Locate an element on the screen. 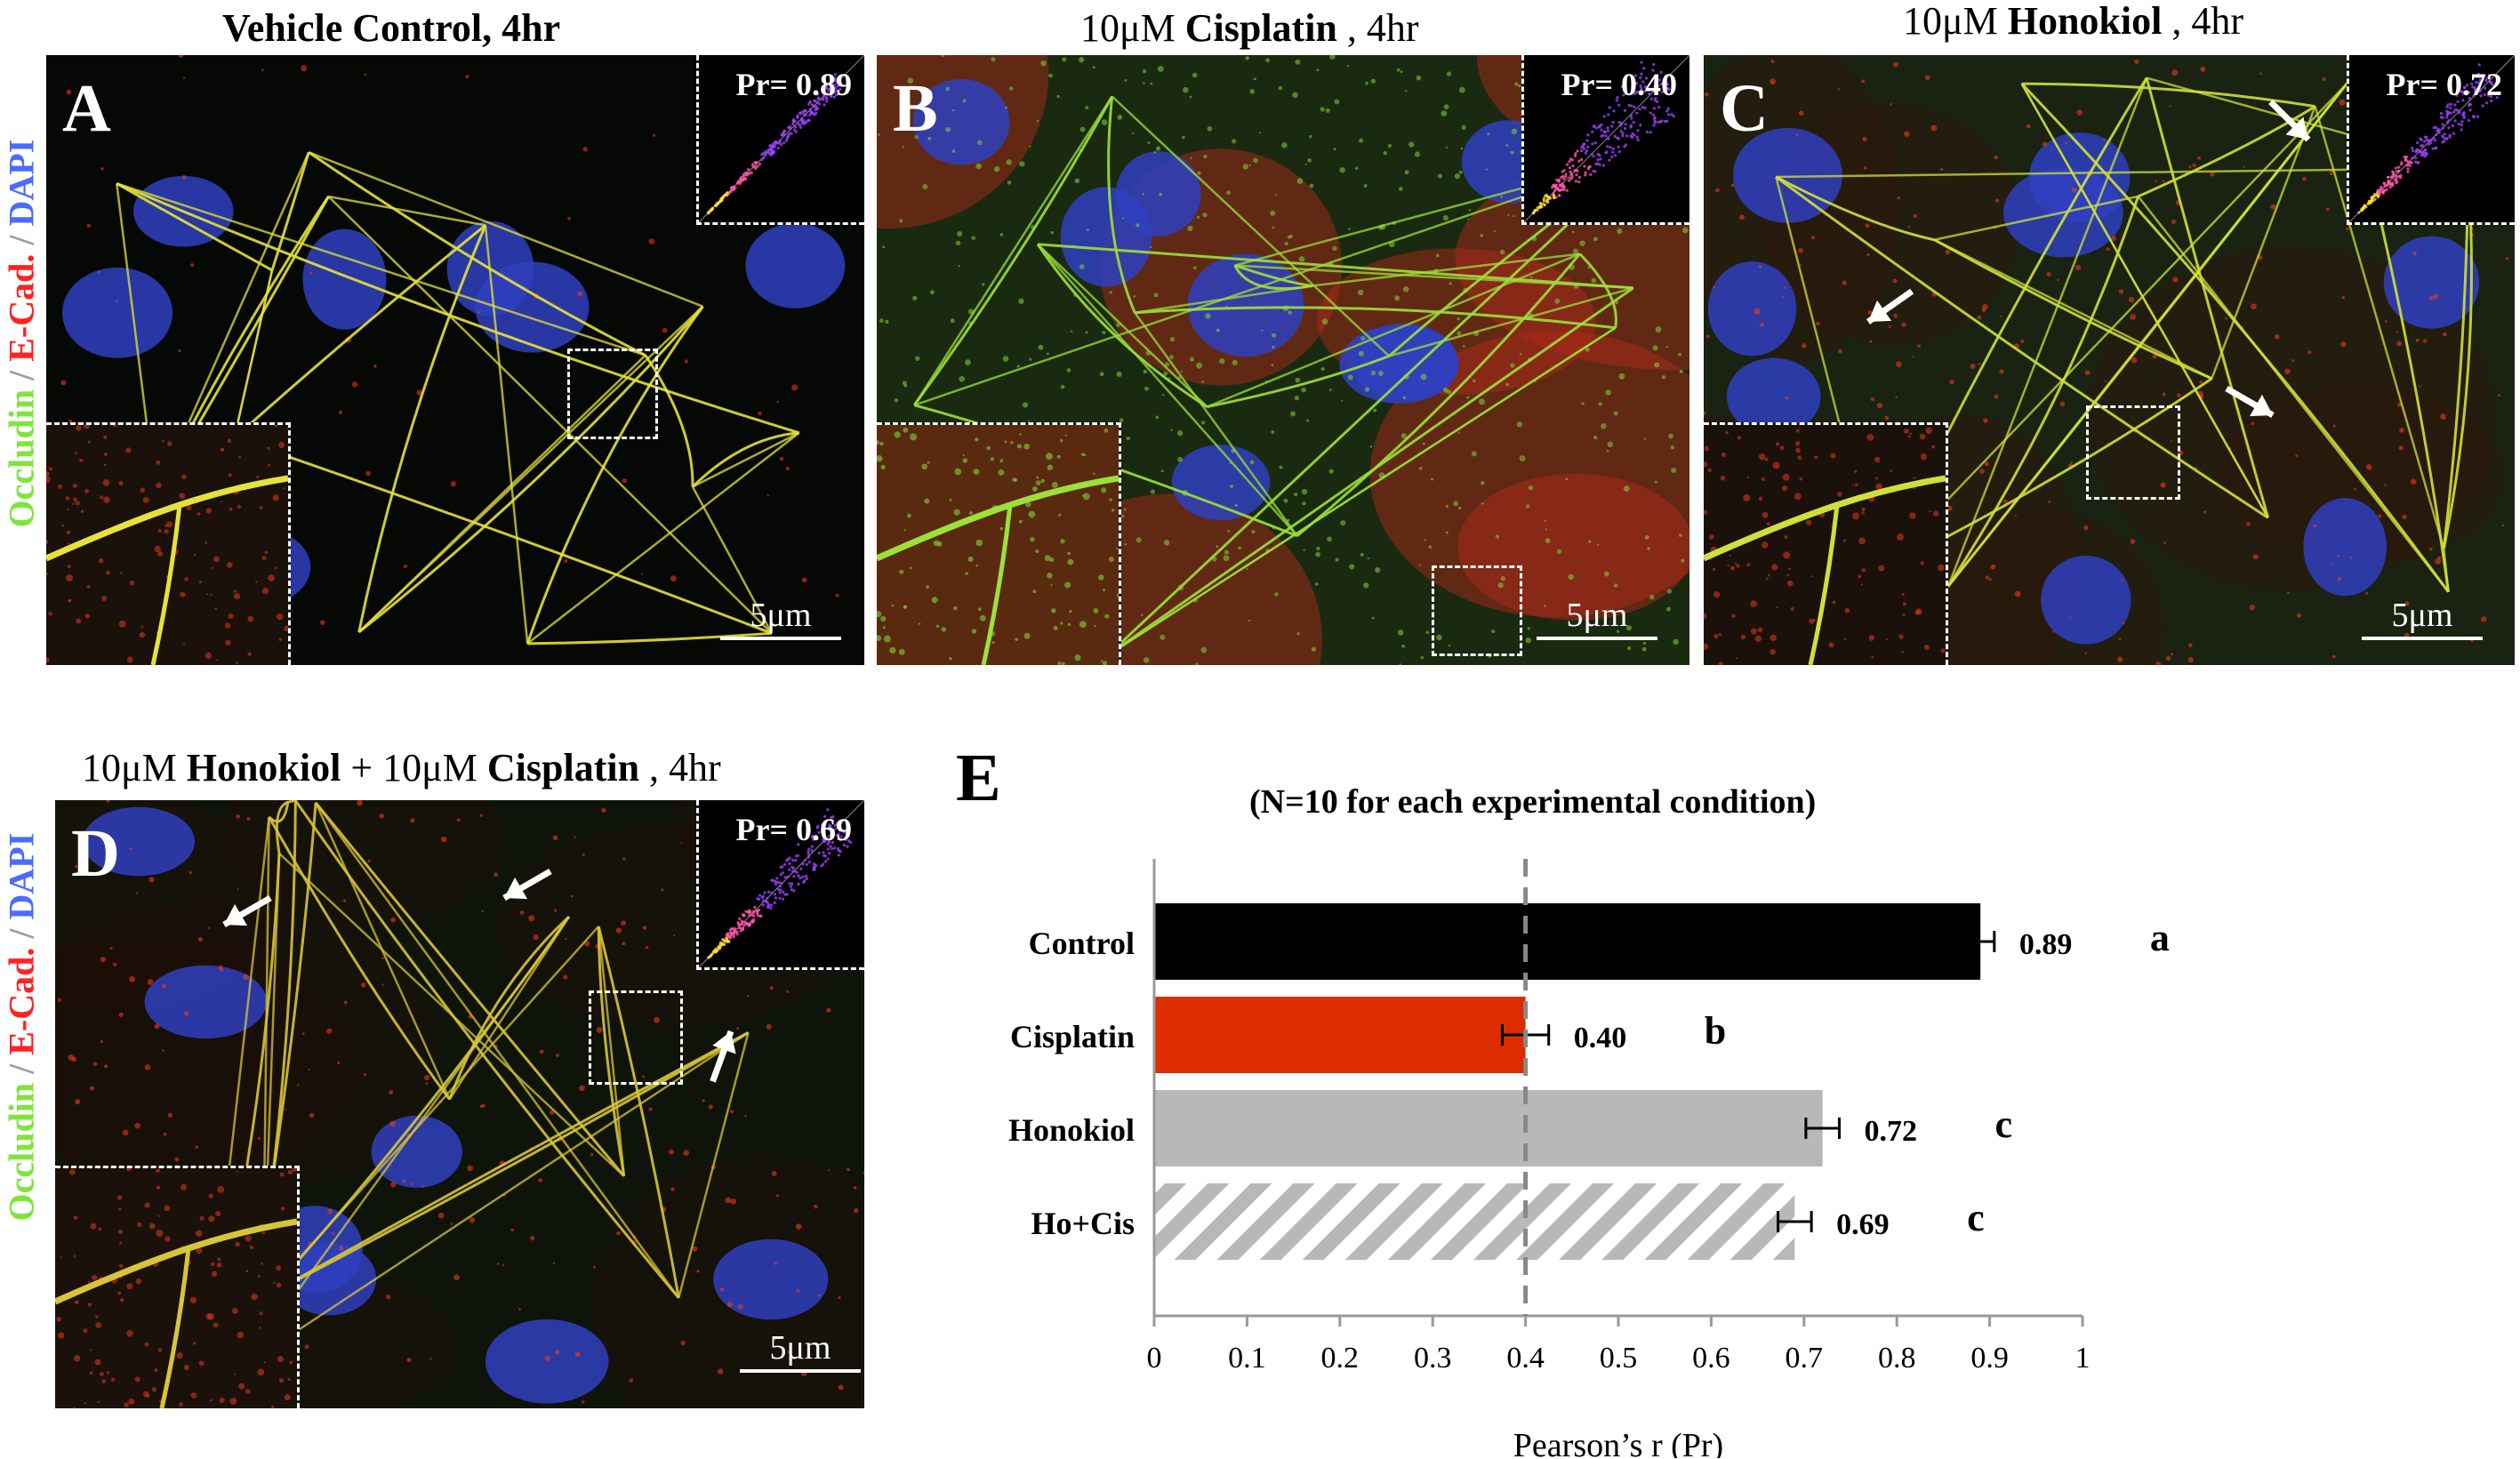 This screenshot has width=2520, height=1459. stain-label-bottom: Occludin / E-Cad. / DAPI is located at coordinates (21, 1027).